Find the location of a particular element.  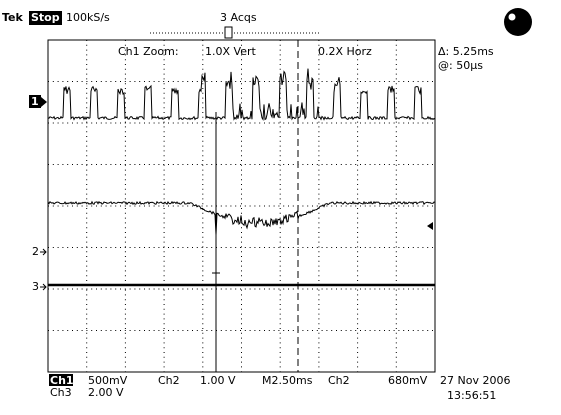

ch1-label-box is located at coordinates (61, 380).